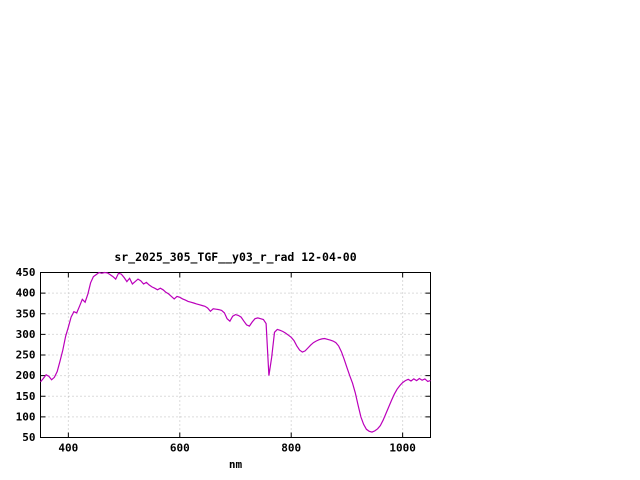 The width and height of the screenshot is (640, 480). I want to click on y-tick-label: 300, so click(26, 334).